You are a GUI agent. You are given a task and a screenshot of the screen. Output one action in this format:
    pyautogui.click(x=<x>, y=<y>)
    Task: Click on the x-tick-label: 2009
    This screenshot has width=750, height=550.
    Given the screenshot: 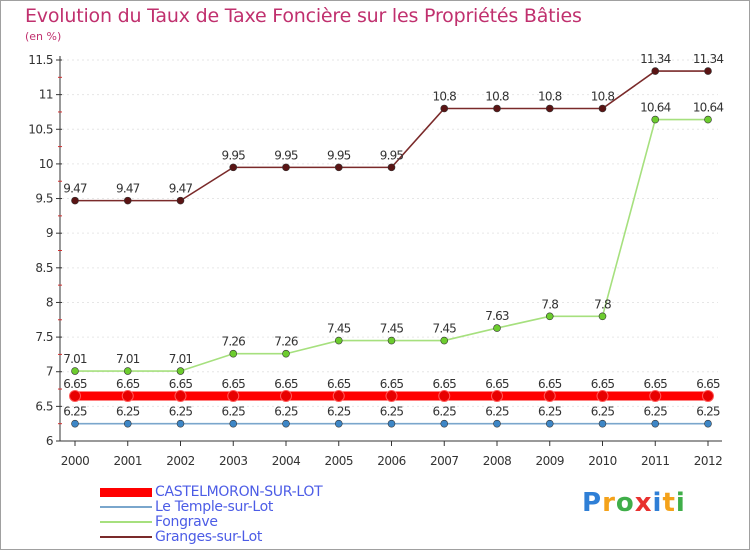 What is the action you would take?
    pyautogui.click(x=549, y=461)
    